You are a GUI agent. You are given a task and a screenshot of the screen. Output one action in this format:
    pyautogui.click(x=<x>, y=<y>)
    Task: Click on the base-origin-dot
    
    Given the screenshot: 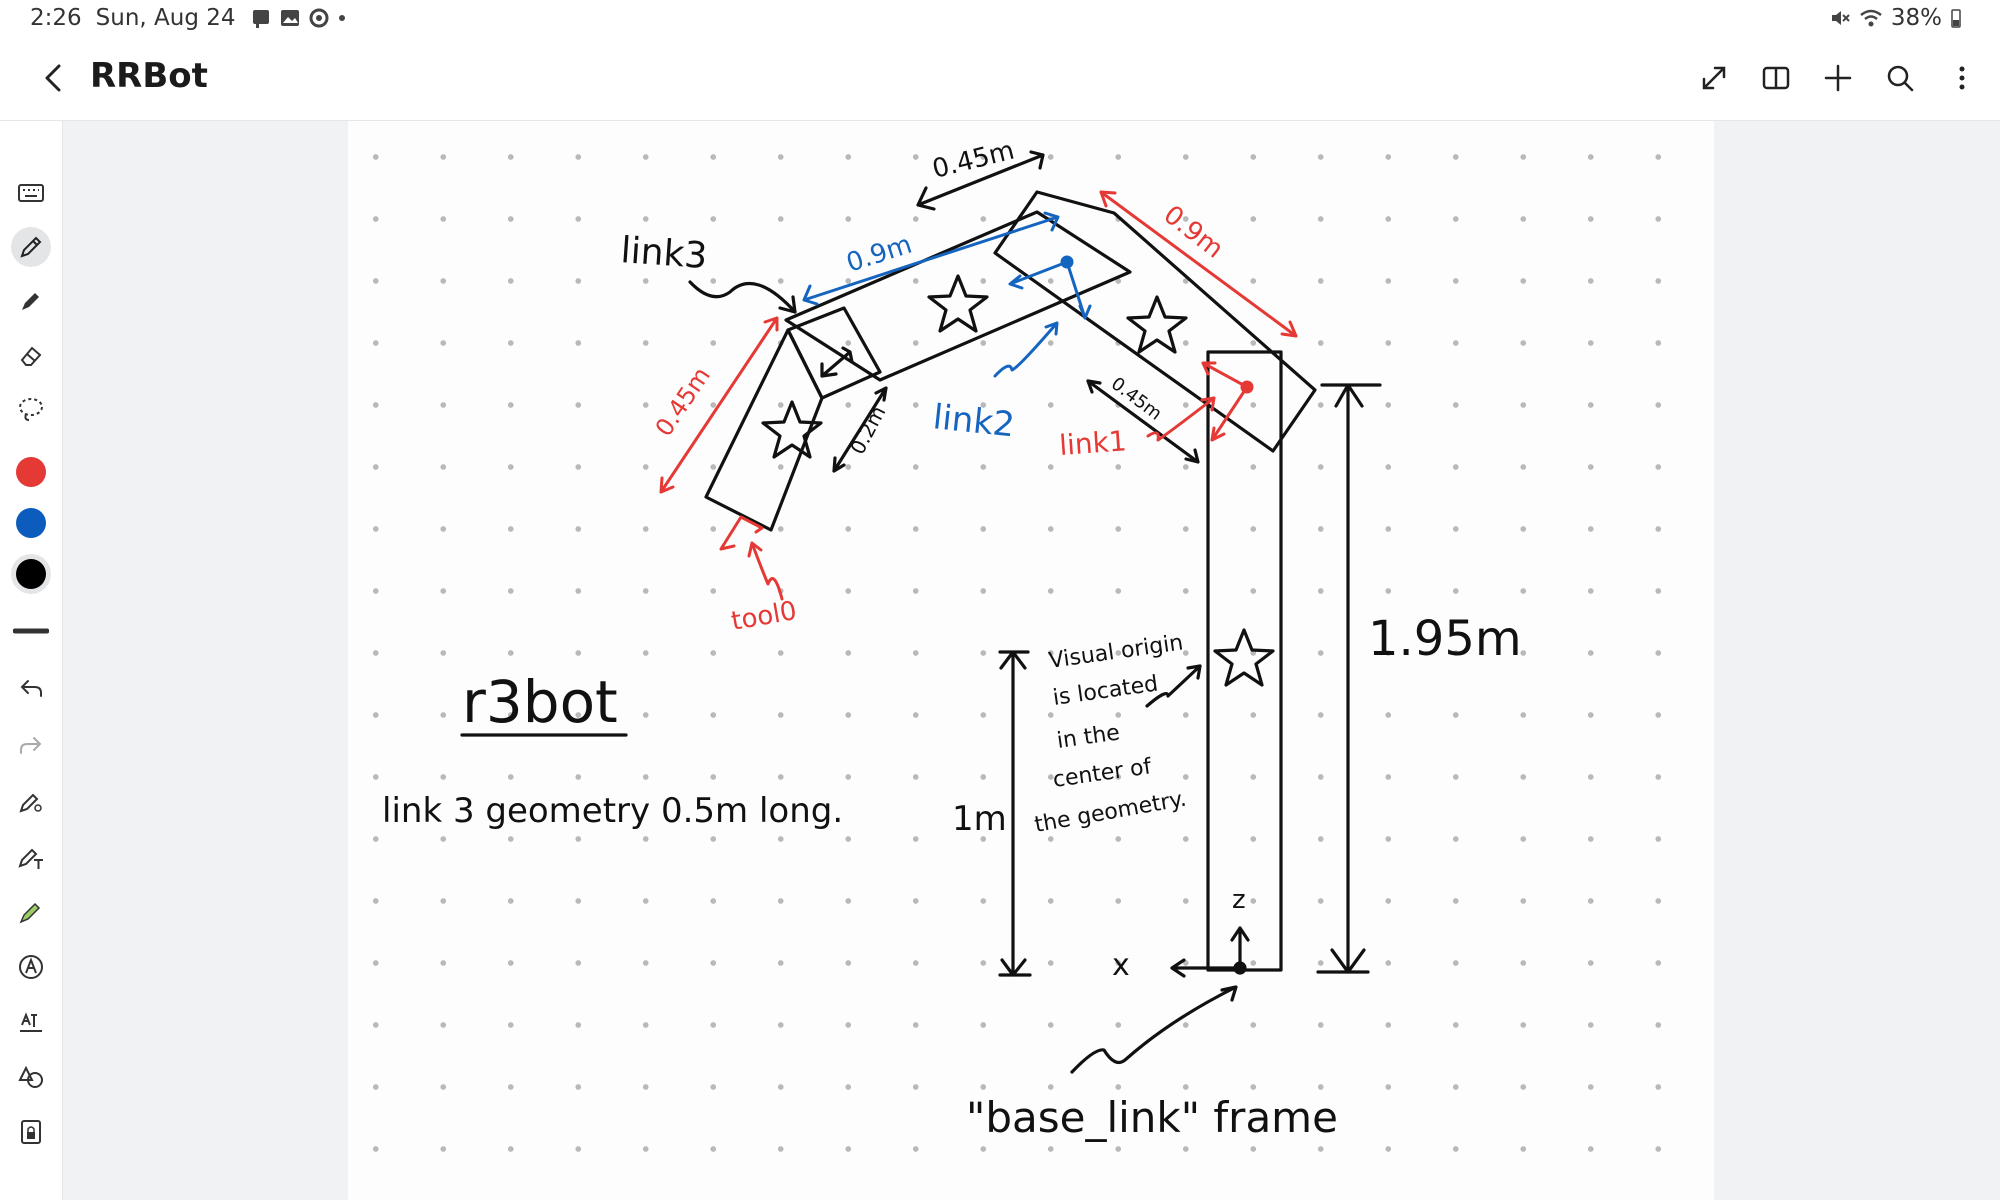 What is the action you would take?
    pyautogui.click(x=1240, y=968)
    